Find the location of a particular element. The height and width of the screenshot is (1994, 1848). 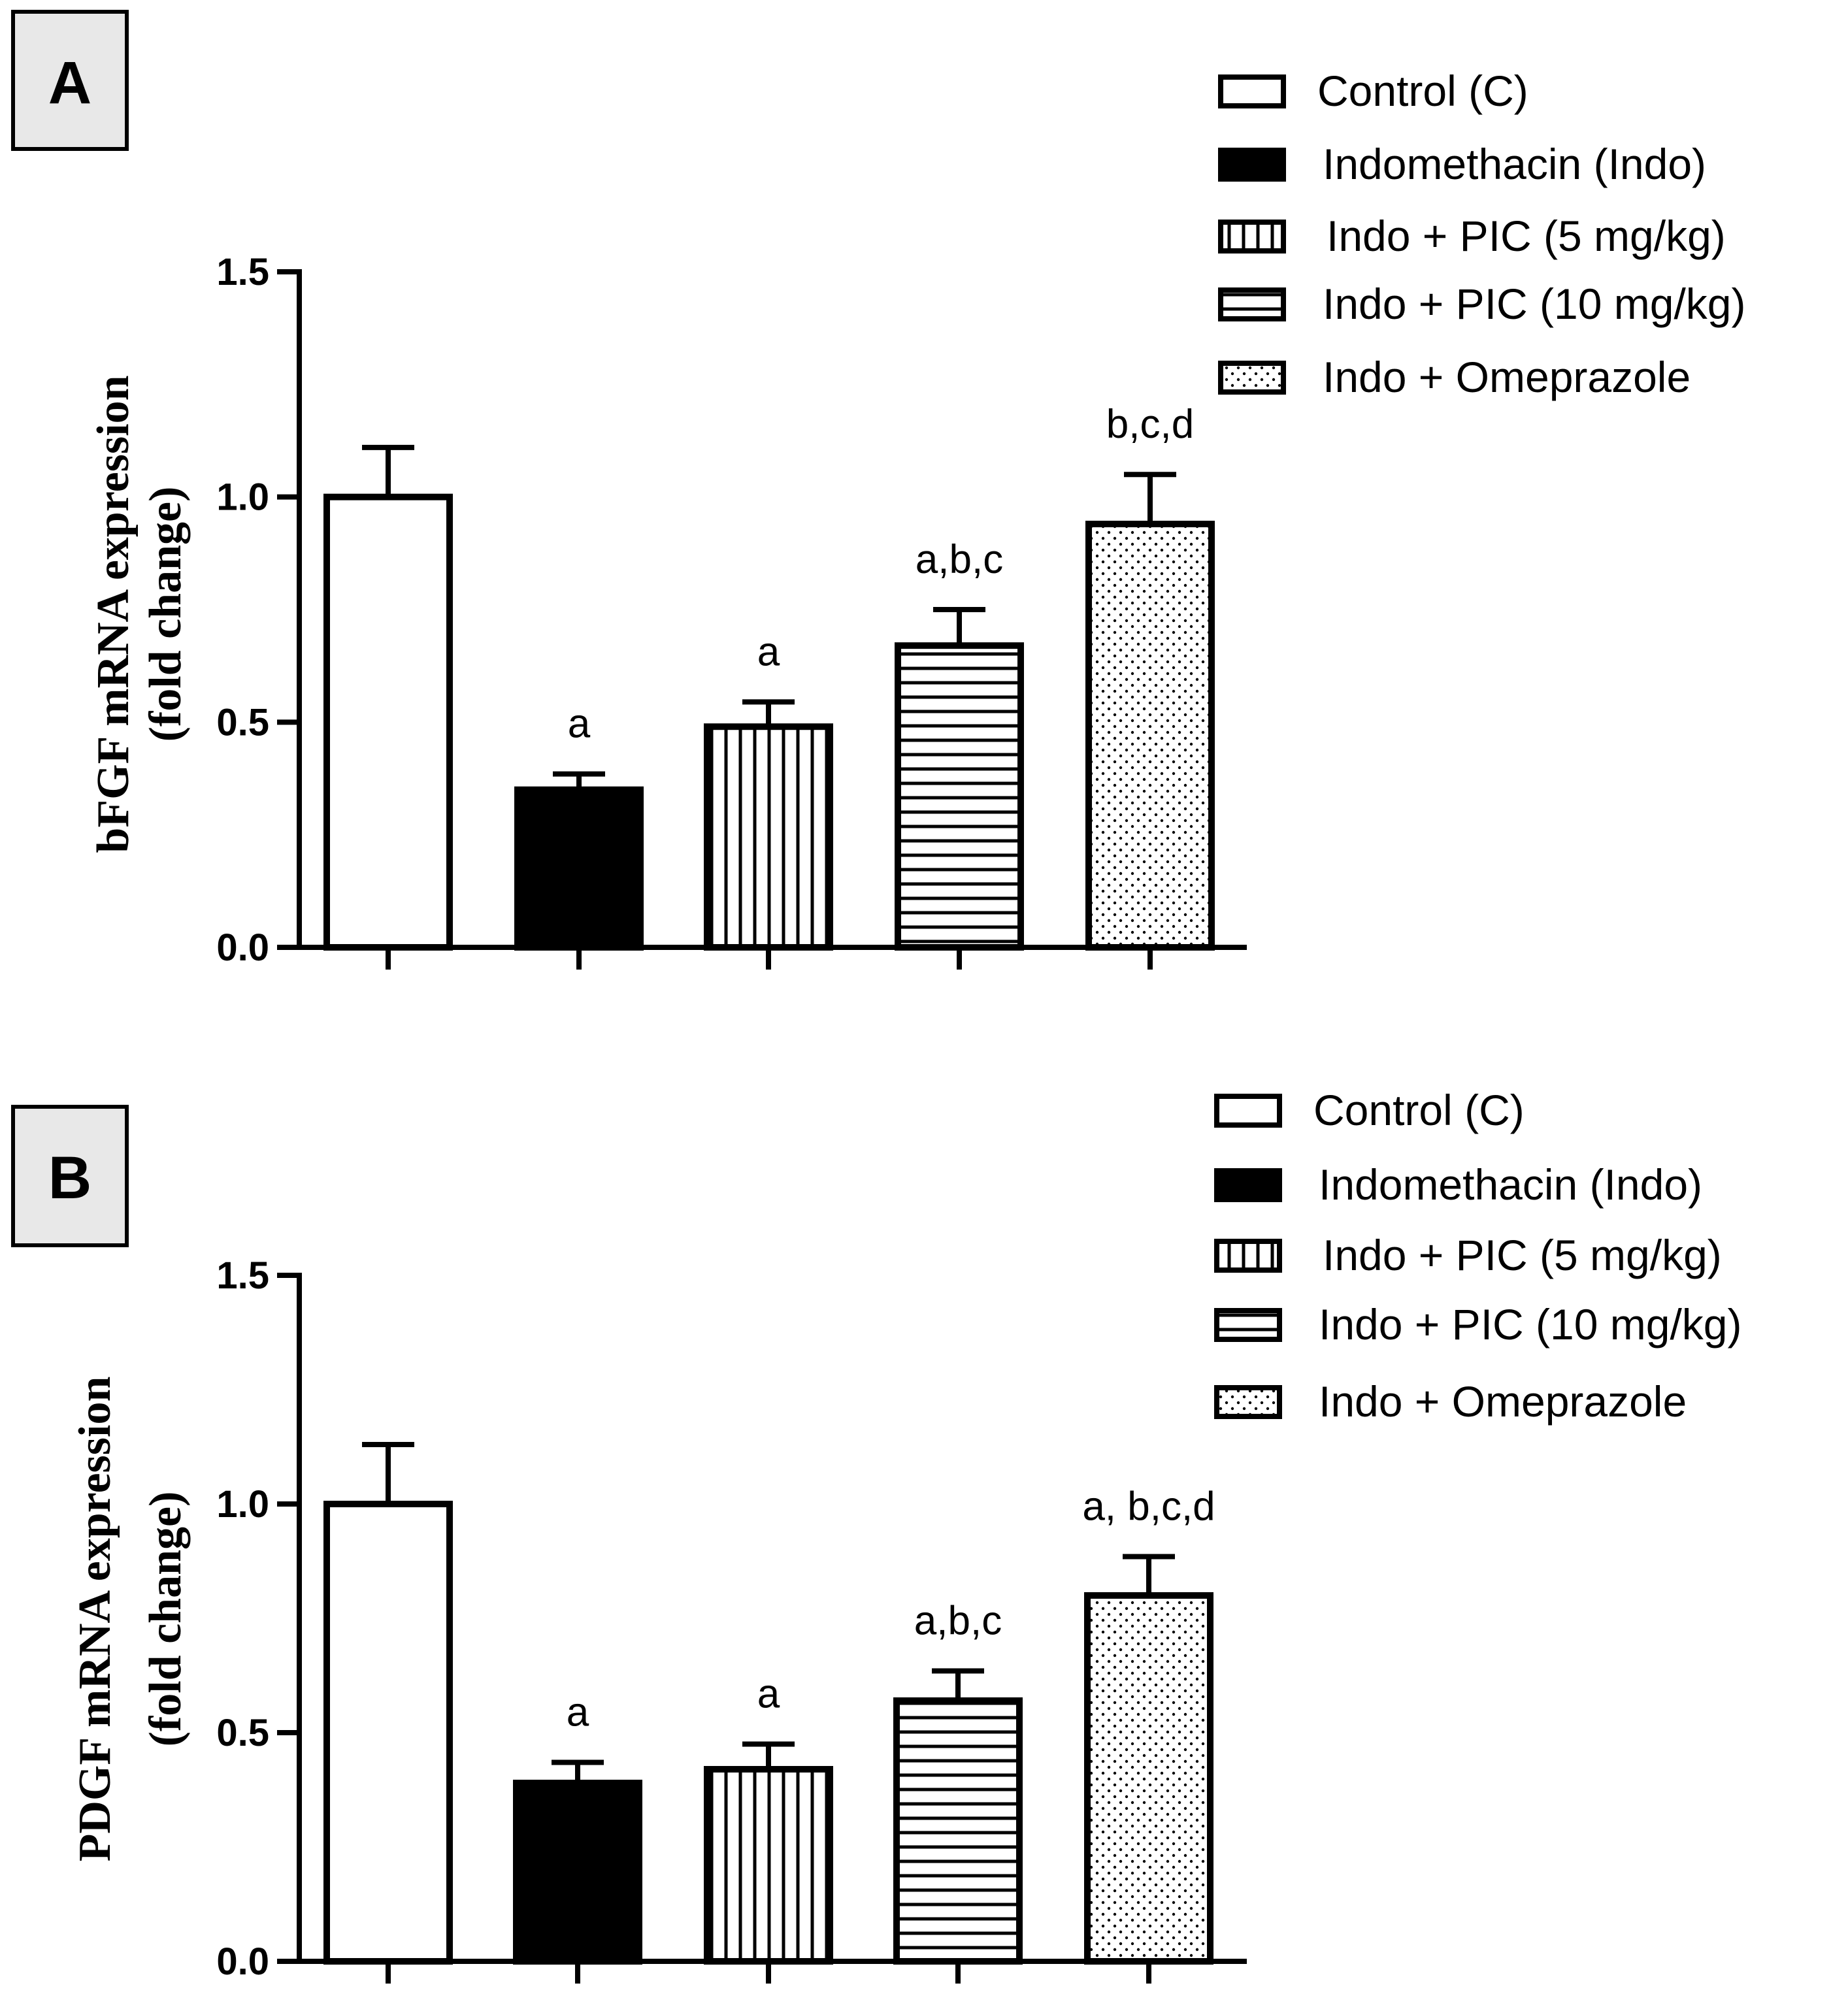

legend-b-item-control: Control (C) is located at coordinates (1369, 1110).